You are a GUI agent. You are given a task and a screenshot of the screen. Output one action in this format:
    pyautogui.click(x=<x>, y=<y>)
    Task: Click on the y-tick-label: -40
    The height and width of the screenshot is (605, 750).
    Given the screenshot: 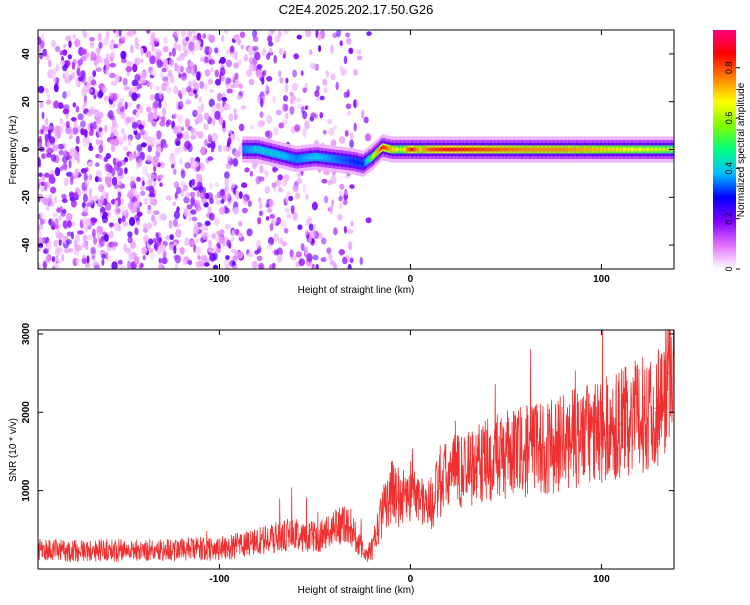 What is the action you would take?
    pyautogui.click(x=26, y=244)
    